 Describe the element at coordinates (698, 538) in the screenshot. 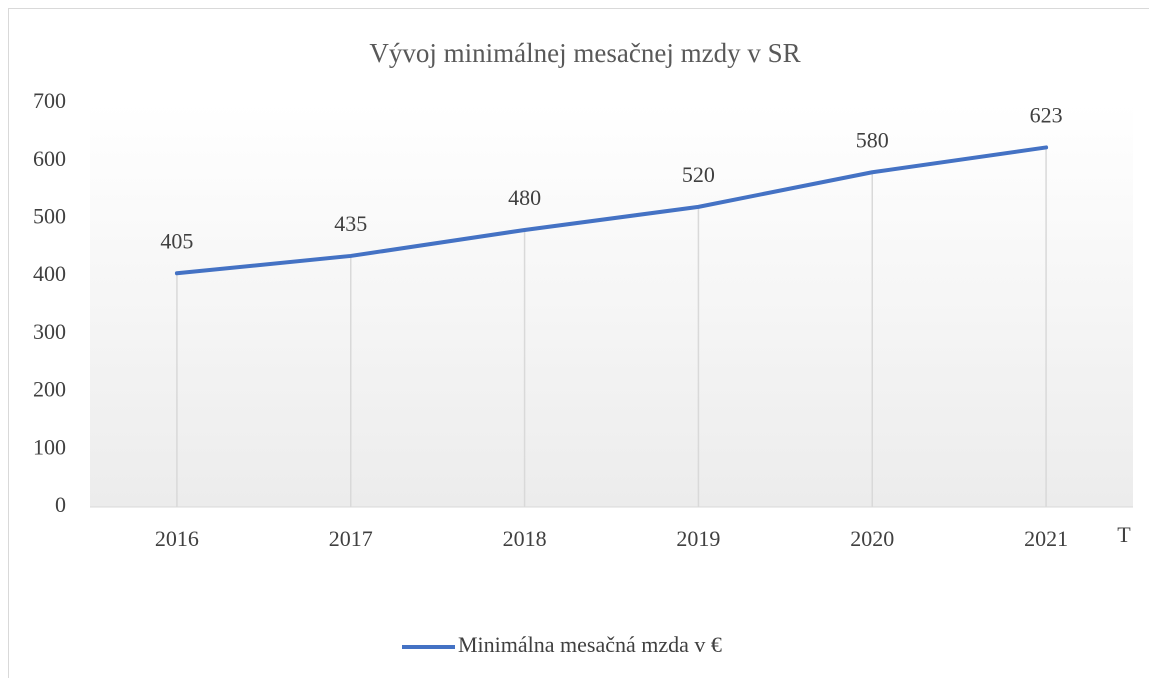

I see `x-tick-label: 2019` at that location.